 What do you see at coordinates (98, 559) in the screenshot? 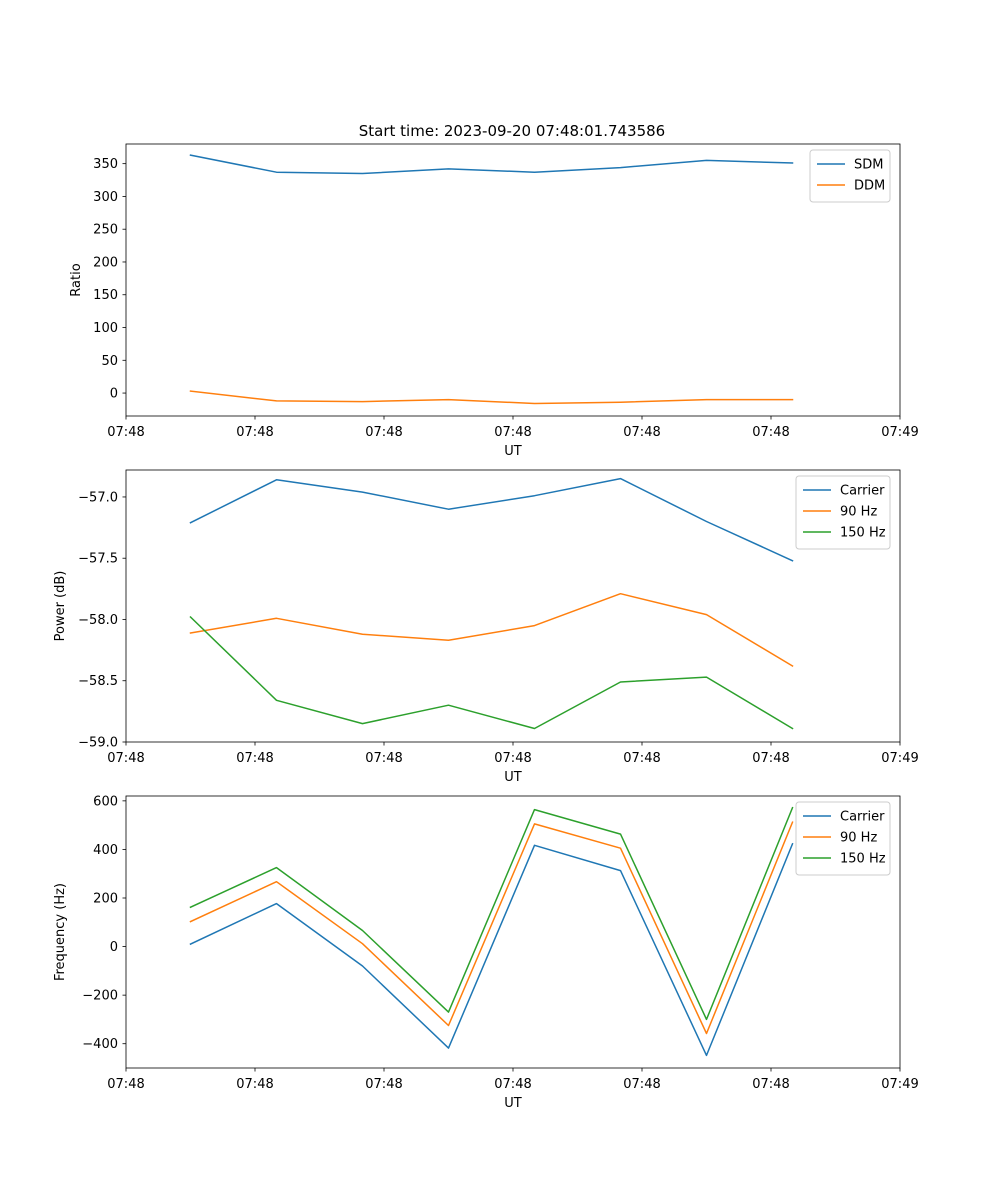
I see `y-tick-label: −57.5` at bounding box center [98, 559].